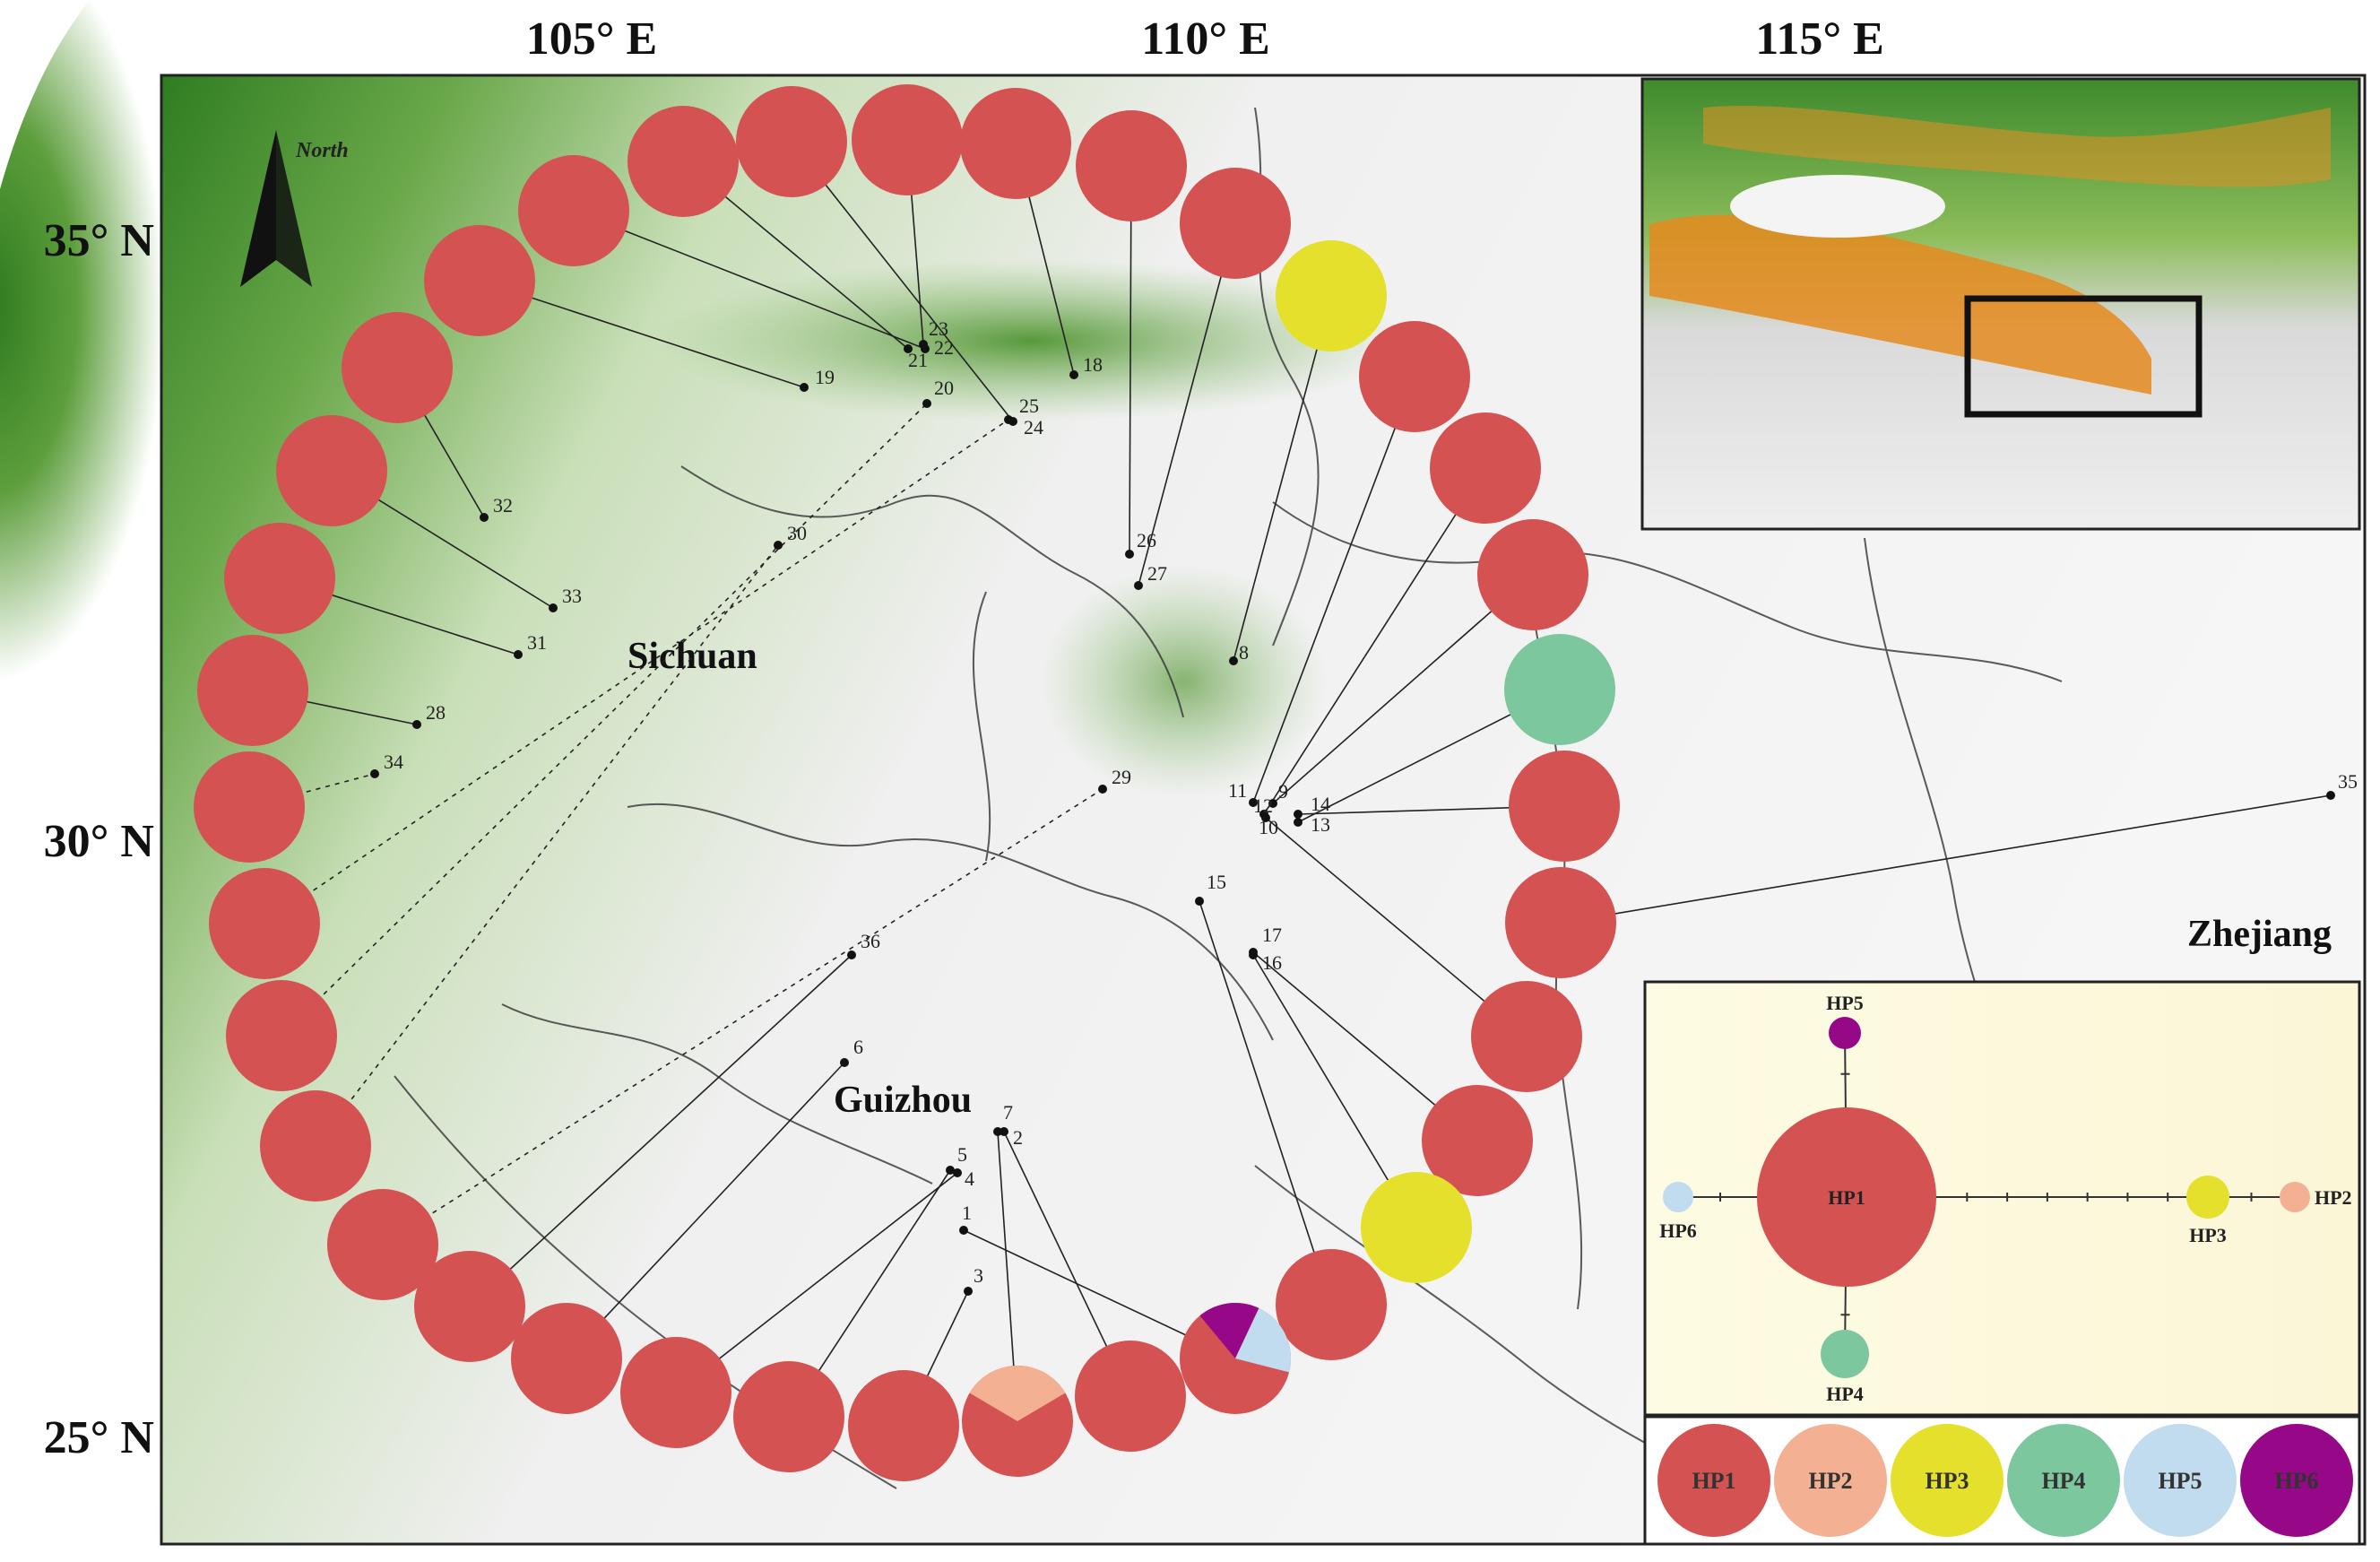 The width and height of the screenshot is (2380, 1562). What do you see at coordinates (537, 642) in the screenshot?
I see `site-label: 31` at bounding box center [537, 642].